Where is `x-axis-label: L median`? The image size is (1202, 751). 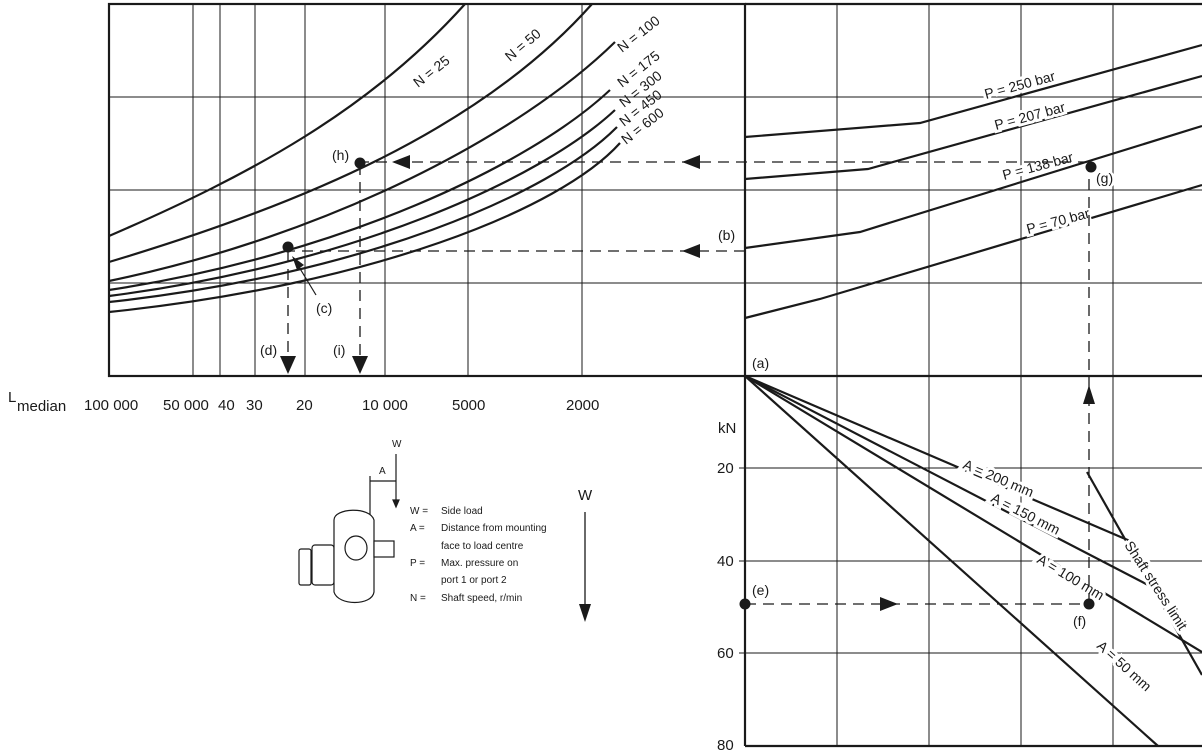 x-axis-label: L median is located at coordinates (37, 402).